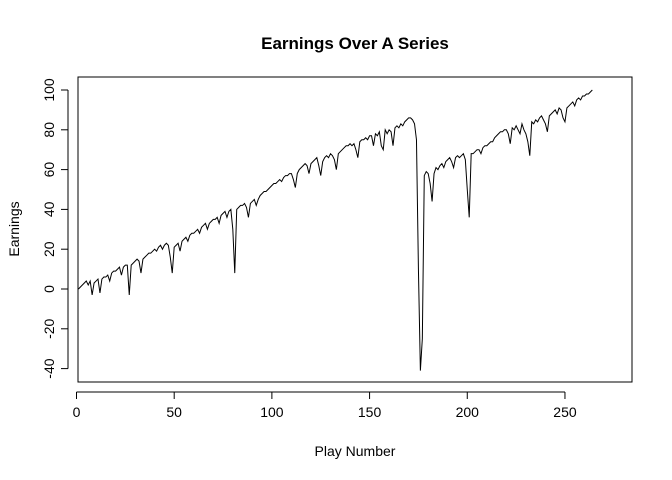 The height and width of the screenshot is (480, 672). I want to click on y-tick-label: 60, so click(49, 170).